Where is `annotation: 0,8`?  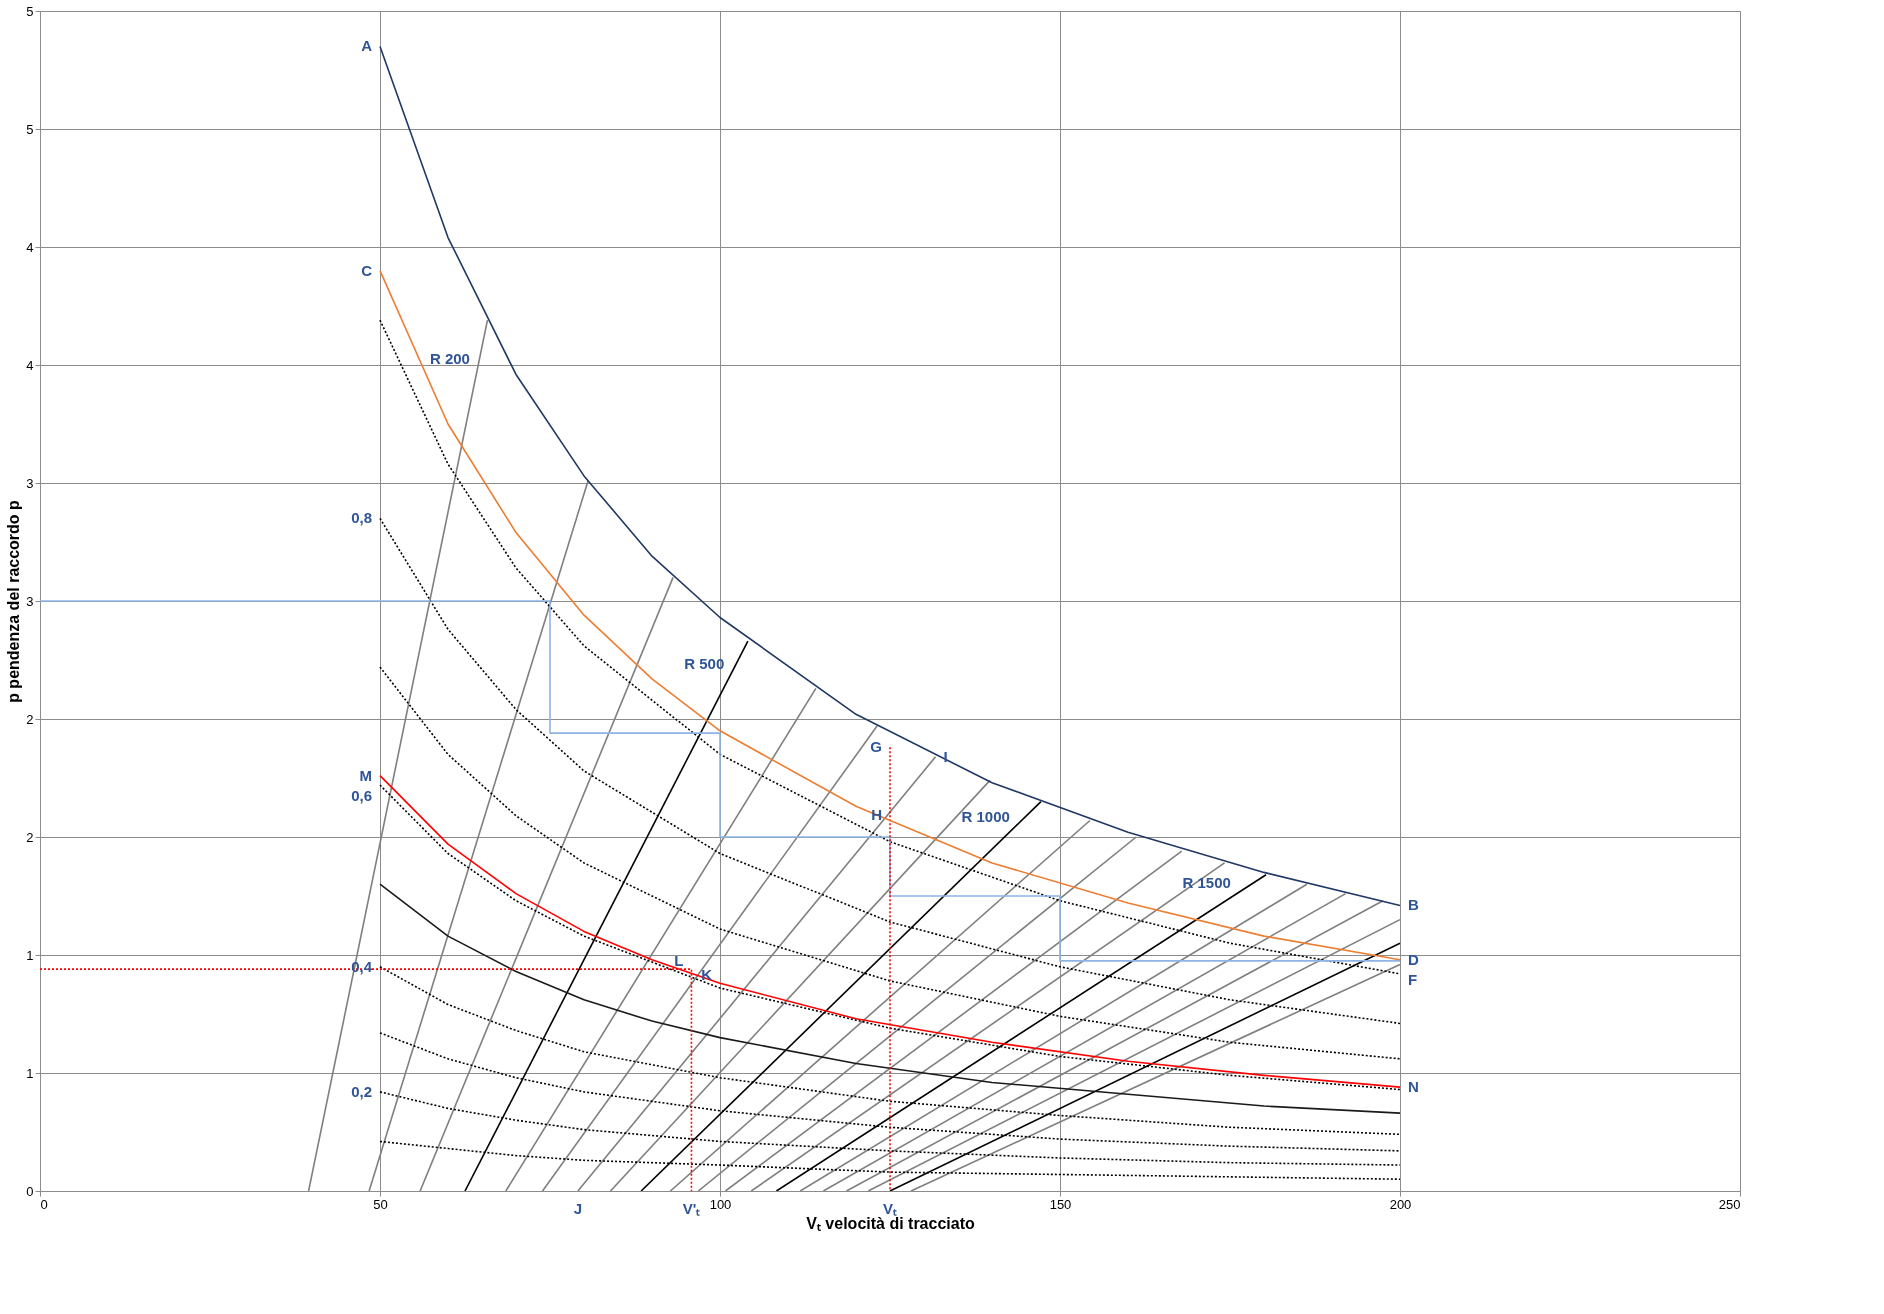
annotation: 0,8 is located at coordinates (361, 518).